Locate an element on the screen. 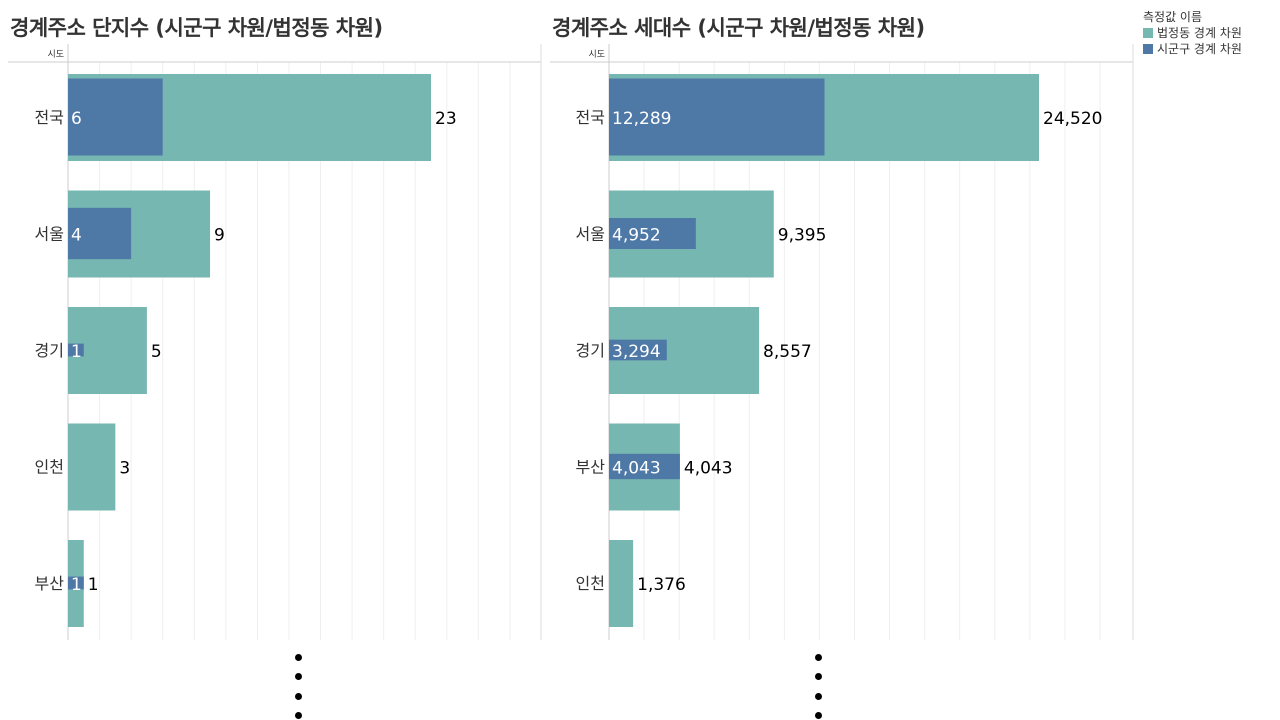  data-label-sigungu: 4,043 is located at coordinates (636, 469).